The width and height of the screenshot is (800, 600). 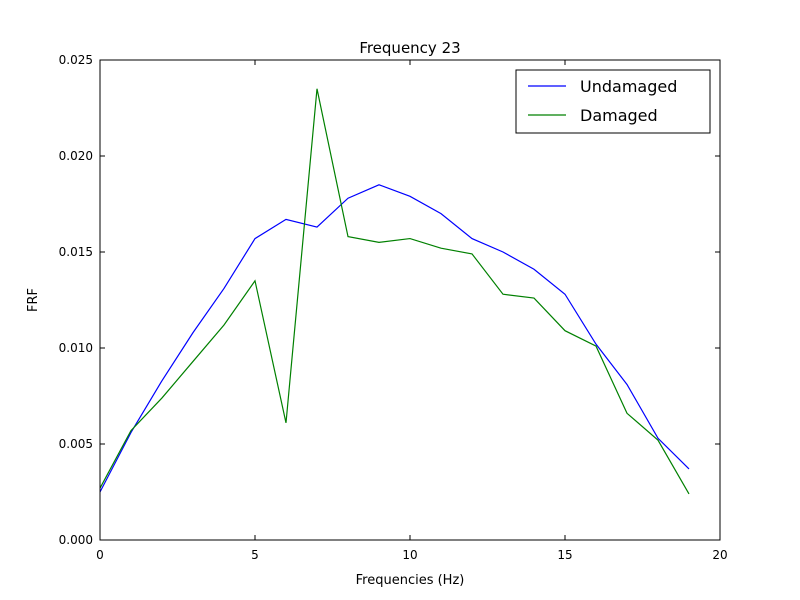 I want to click on x-axis-label: Frequencies (Hz), so click(x=410, y=580).